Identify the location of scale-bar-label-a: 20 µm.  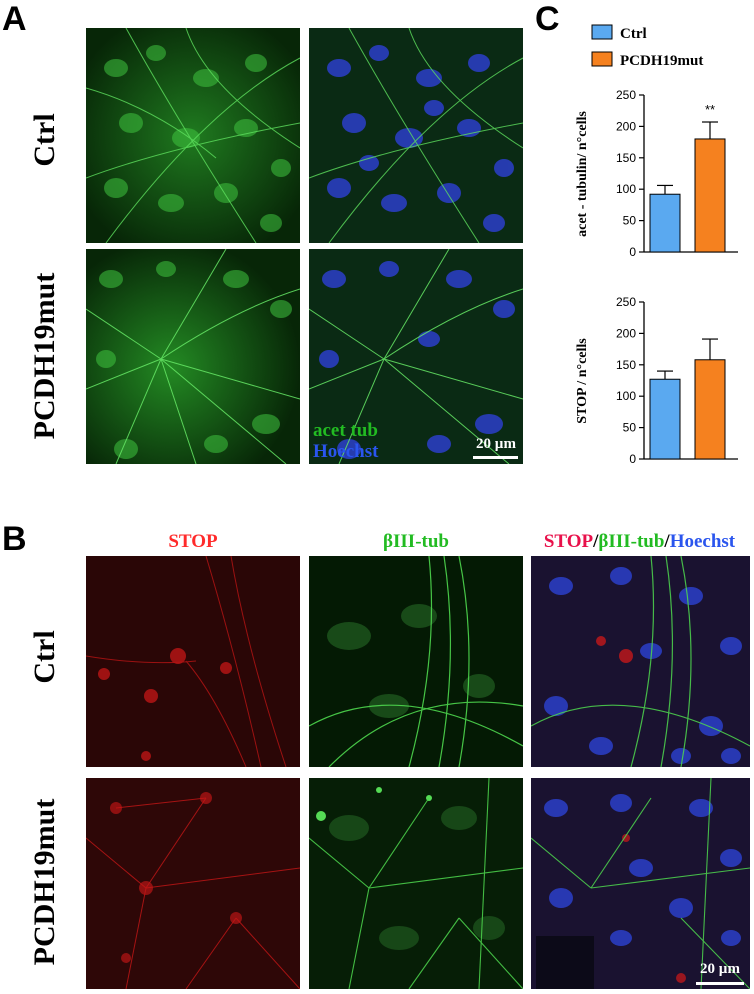
(496, 444).